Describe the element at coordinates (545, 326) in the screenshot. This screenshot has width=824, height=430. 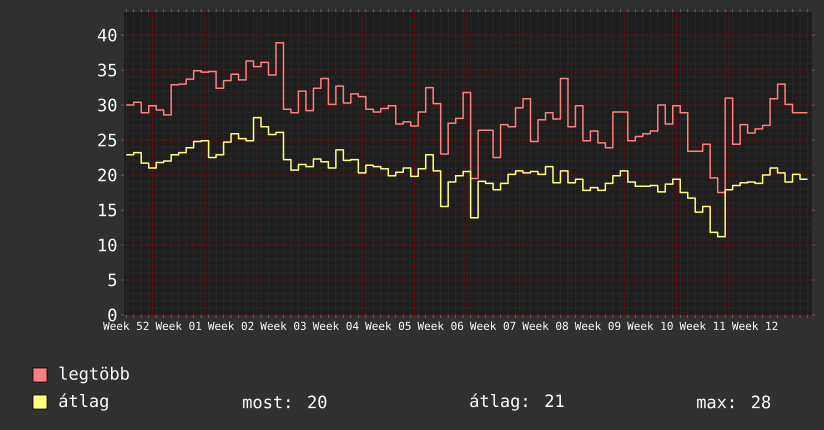
I see `x-tick-label: Week 08` at that location.